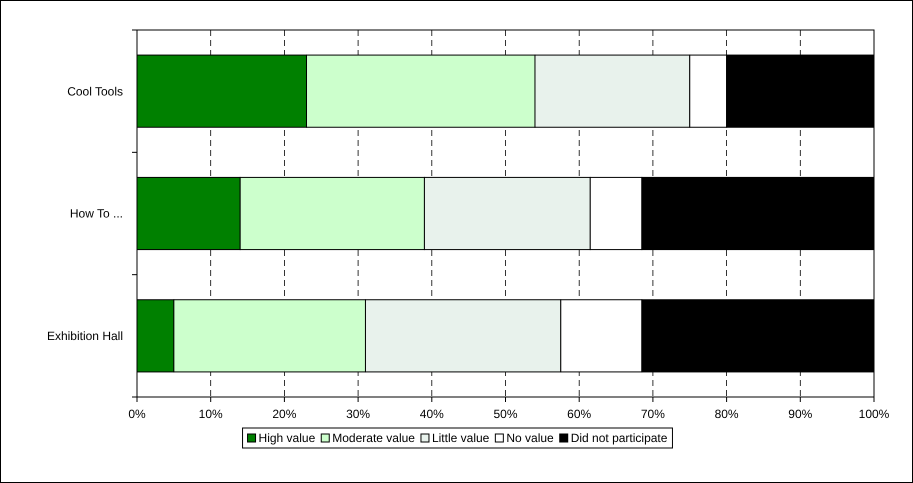 The height and width of the screenshot is (483, 913). Describe the element at coordinates (653, 414) in the screenshot. I see `x-tick-label: 70%` at that location.